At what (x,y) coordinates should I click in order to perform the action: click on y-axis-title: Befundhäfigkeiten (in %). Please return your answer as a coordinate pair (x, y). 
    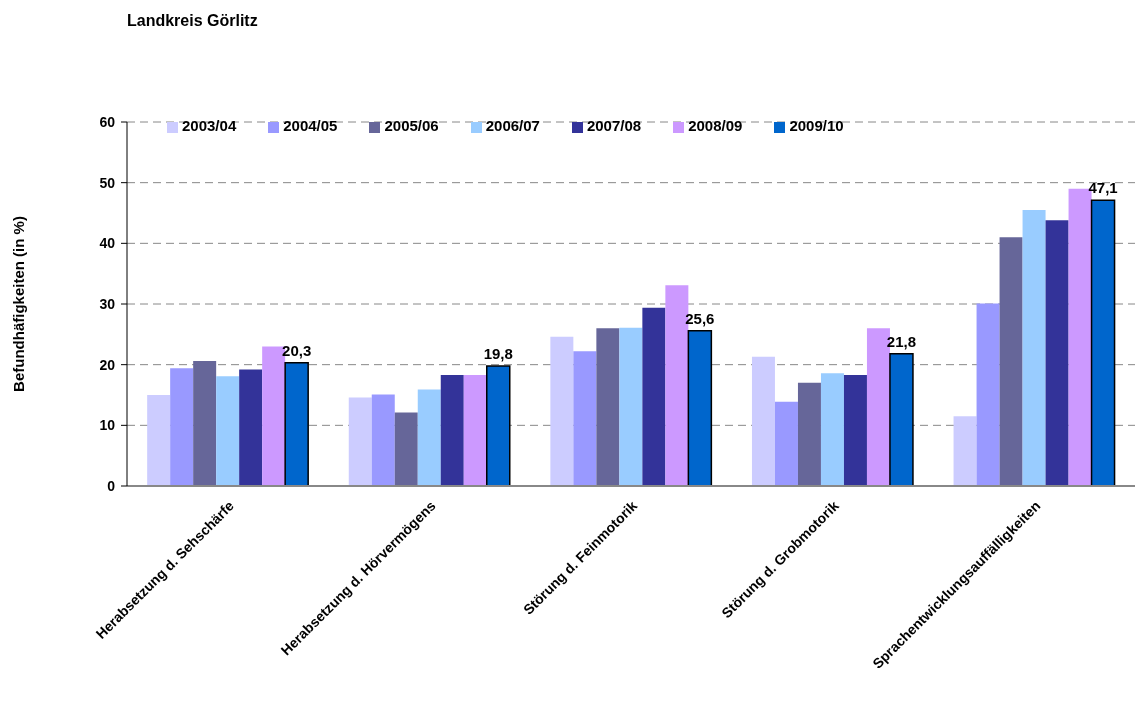
    Looking at the image, I should click on (18, 304).